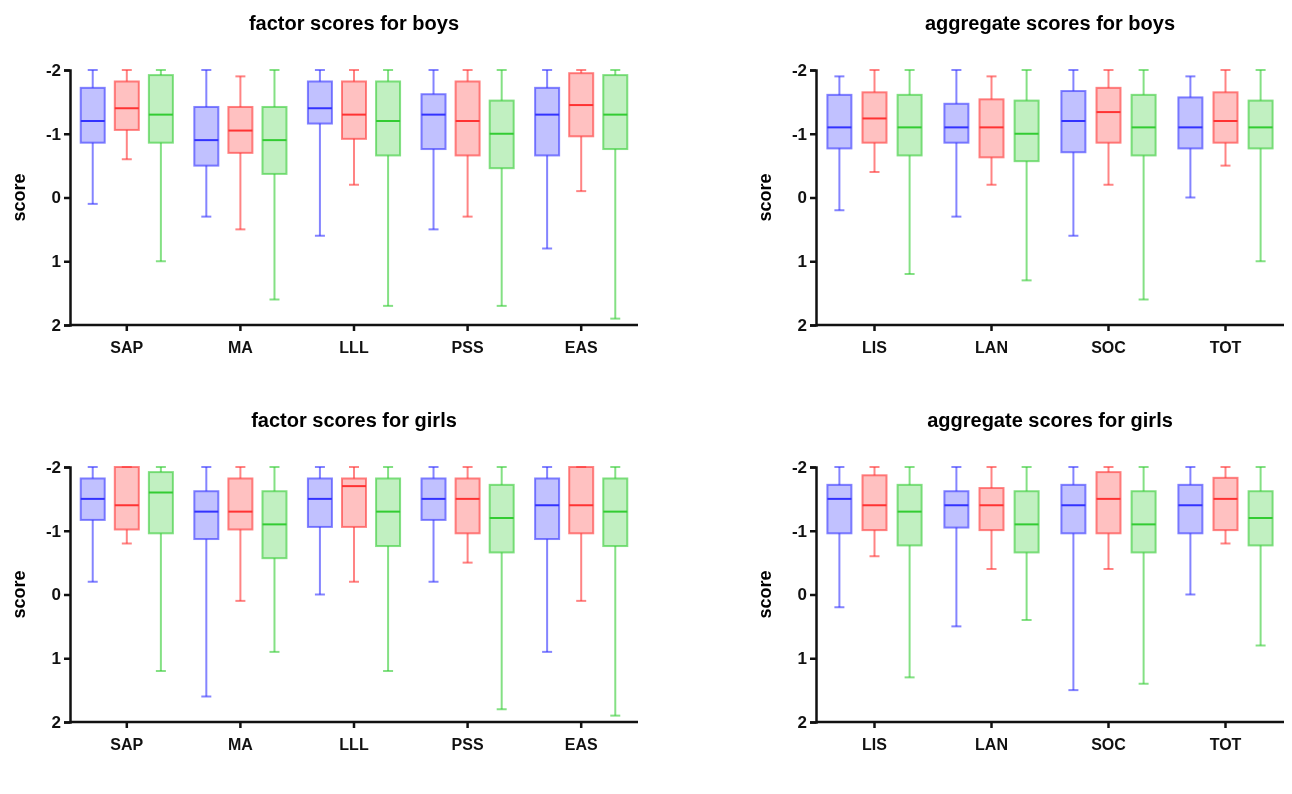  I want to click on chart-title: aggregate scores for girls, so click(1050, 420).